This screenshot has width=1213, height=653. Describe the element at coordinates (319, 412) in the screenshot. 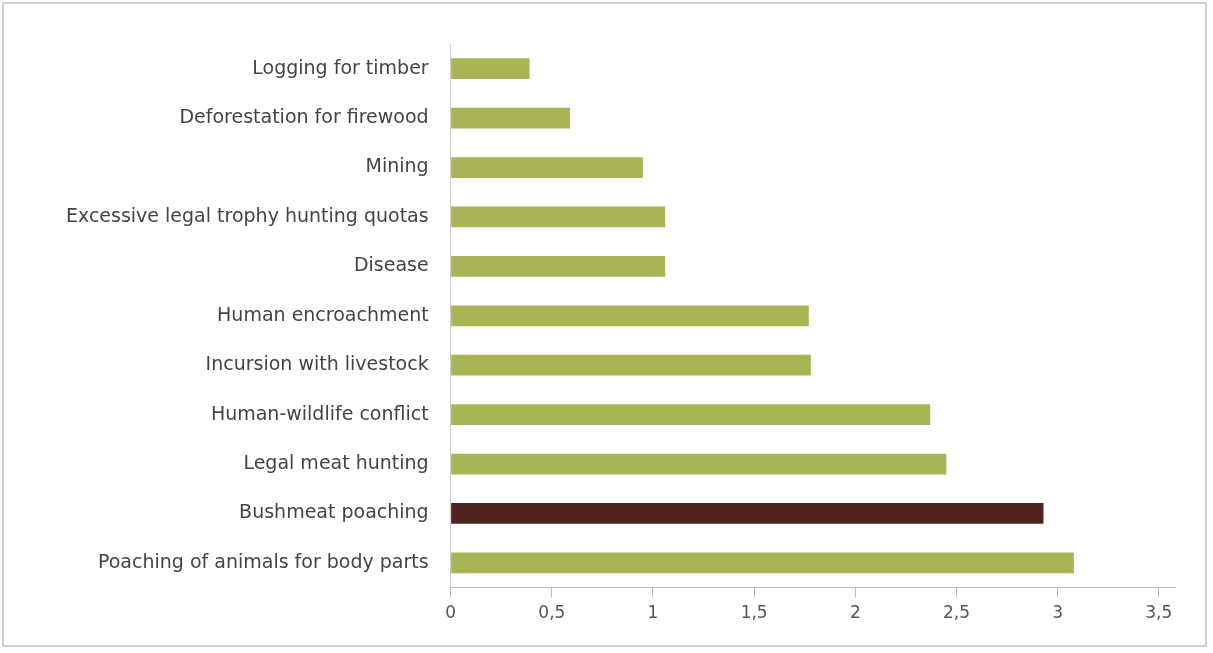

I see `y-tick-label: Human-wildlife conflict` at that location.